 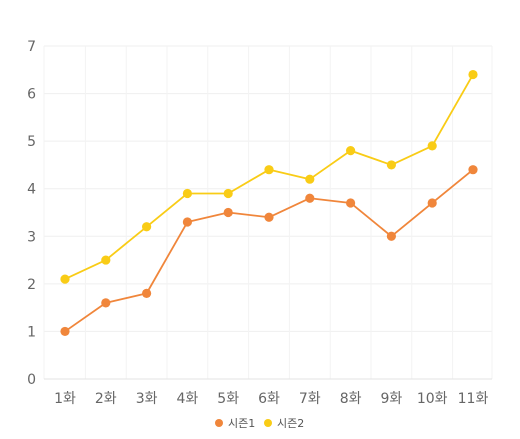 What do you see at coordinates (351, 399) in the screenshot?
I see `x-tick-label: 8화` at bounding box center [351, 399].